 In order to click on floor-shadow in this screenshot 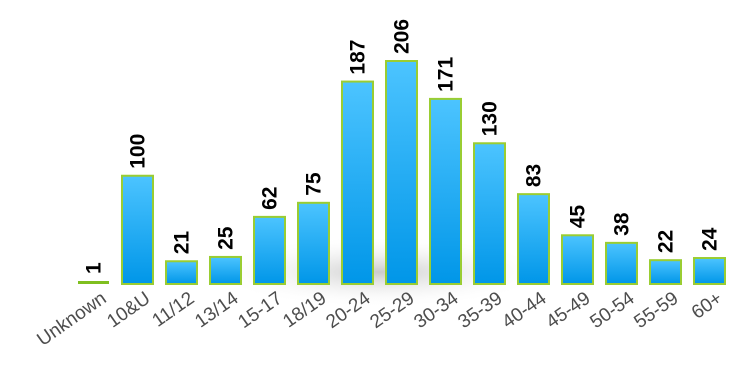, I will do `click(380, 272)`.